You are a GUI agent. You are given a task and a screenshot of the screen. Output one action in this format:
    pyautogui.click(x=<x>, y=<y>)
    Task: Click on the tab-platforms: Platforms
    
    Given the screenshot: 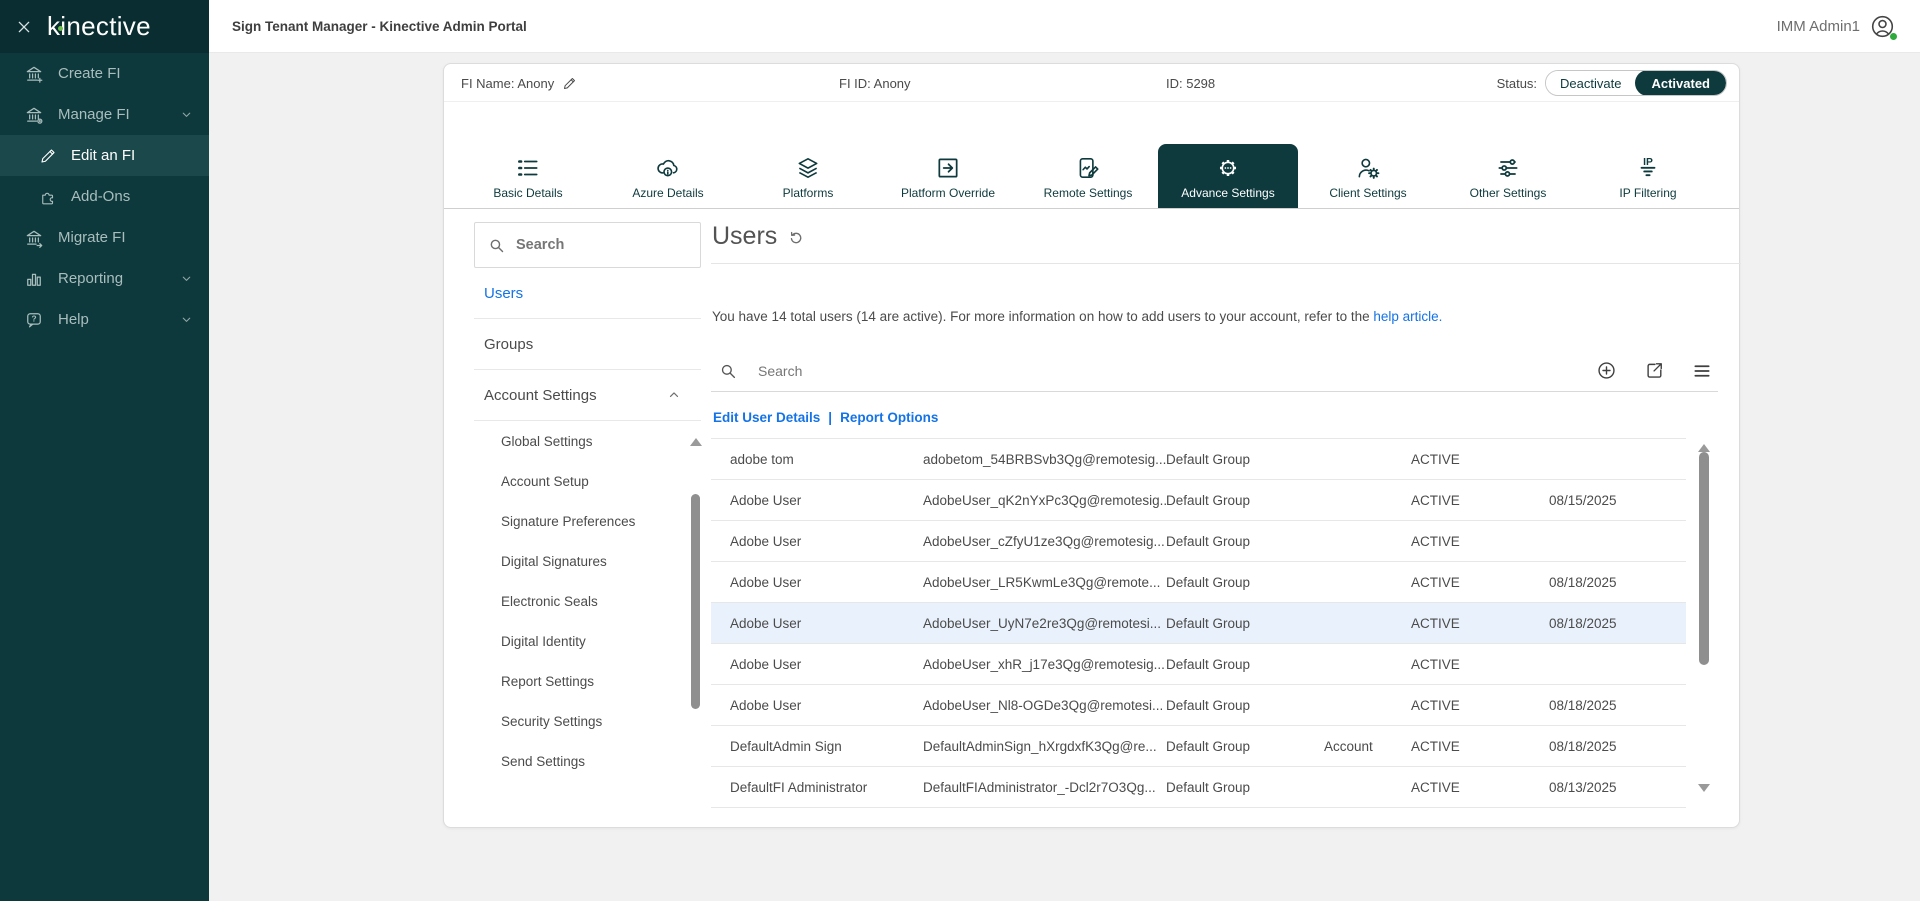 What is the action you would take?
    pyautogui.click(x=808, y=176)
    